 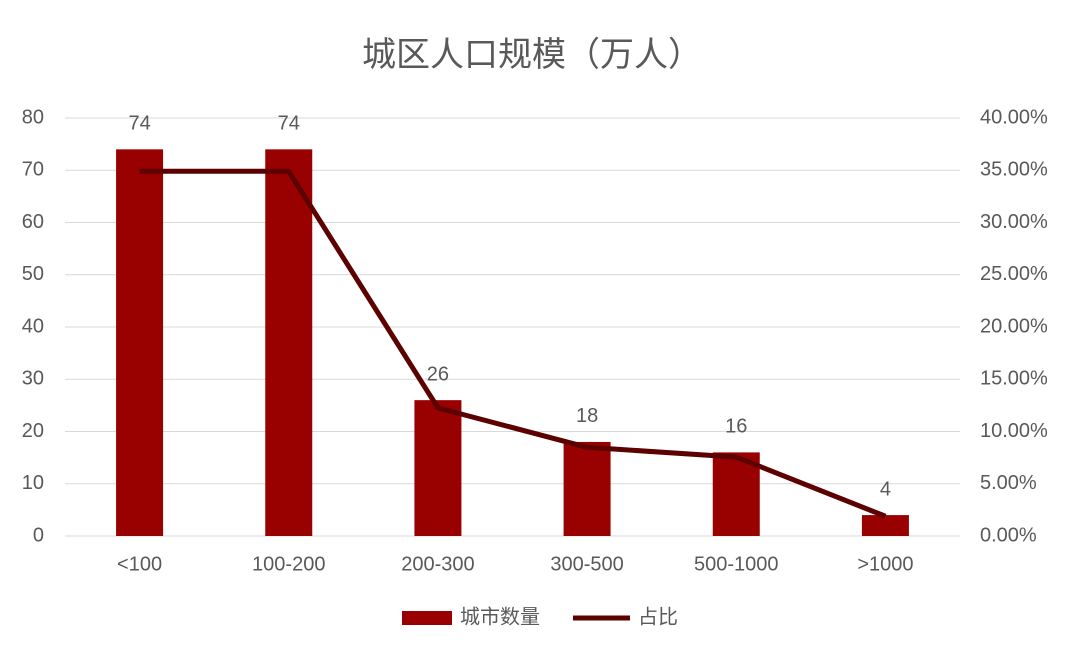 I want to click on x-tick-label: >1000, so click(x=885, y=564).